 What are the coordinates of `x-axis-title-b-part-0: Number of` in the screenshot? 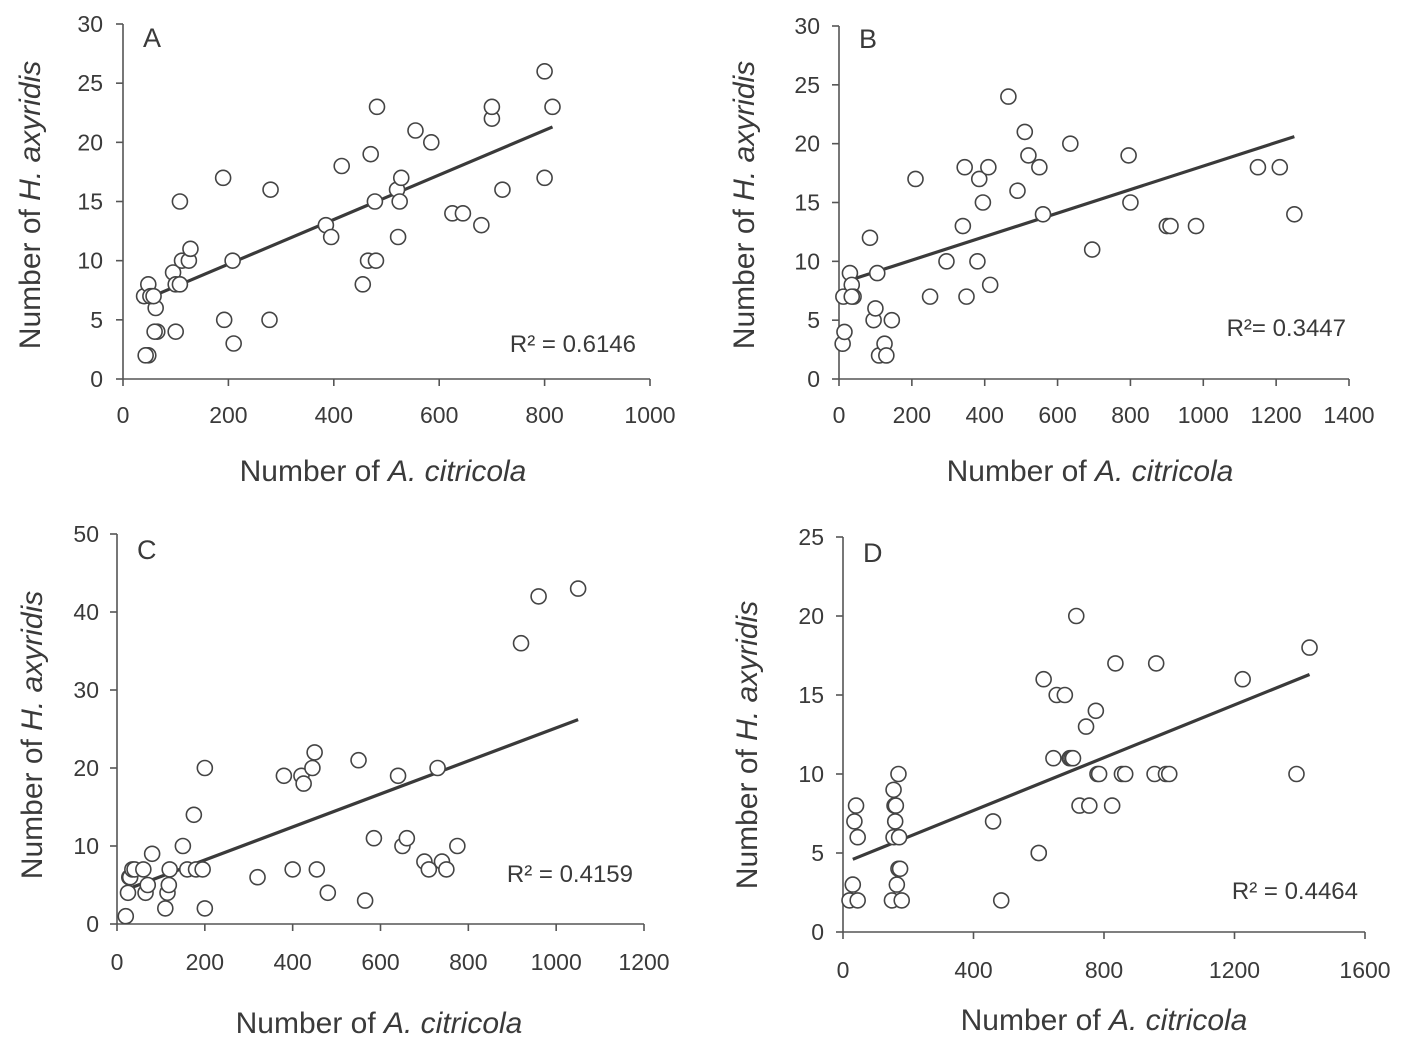 It's located at (1021, 471).